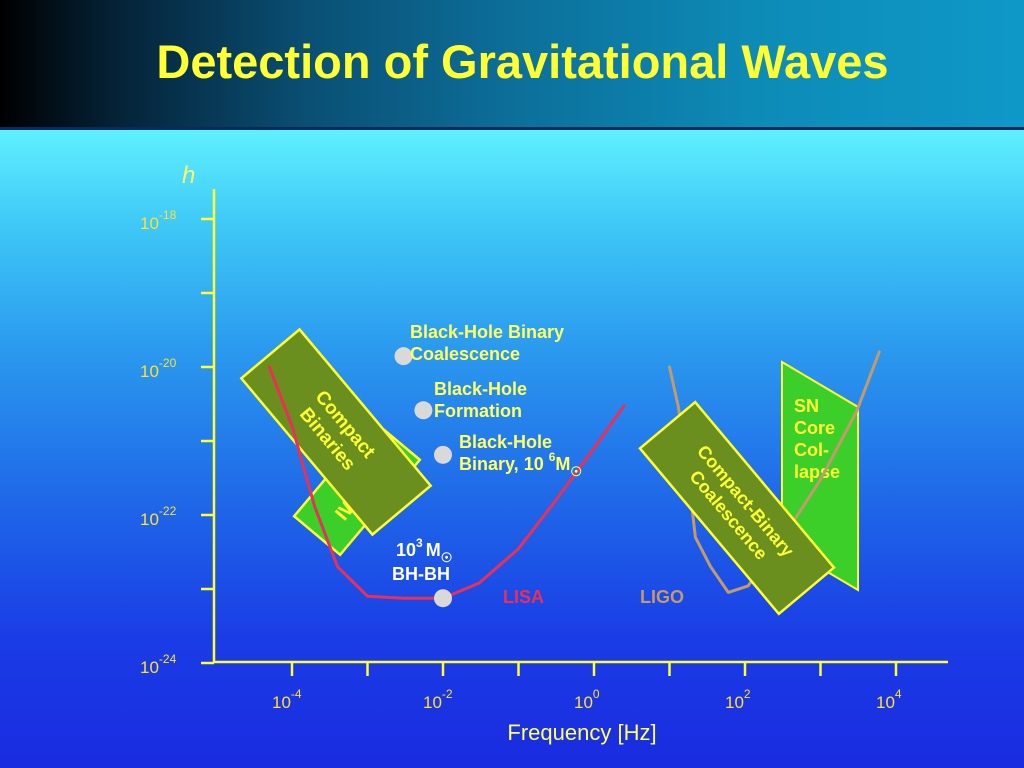  Describe the element at coordinates (438, 699) in the screenshot. I see `x-tick-label: 10⁻²` at that location.